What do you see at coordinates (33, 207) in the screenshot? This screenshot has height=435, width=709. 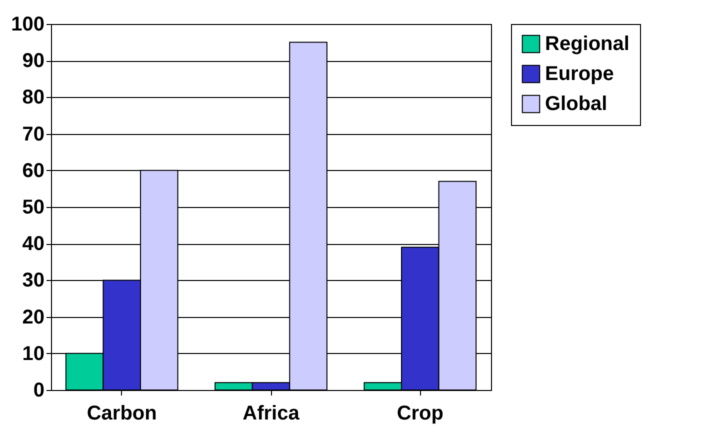 I see `y-tick-label: 50` at bounding box center [33, 207].